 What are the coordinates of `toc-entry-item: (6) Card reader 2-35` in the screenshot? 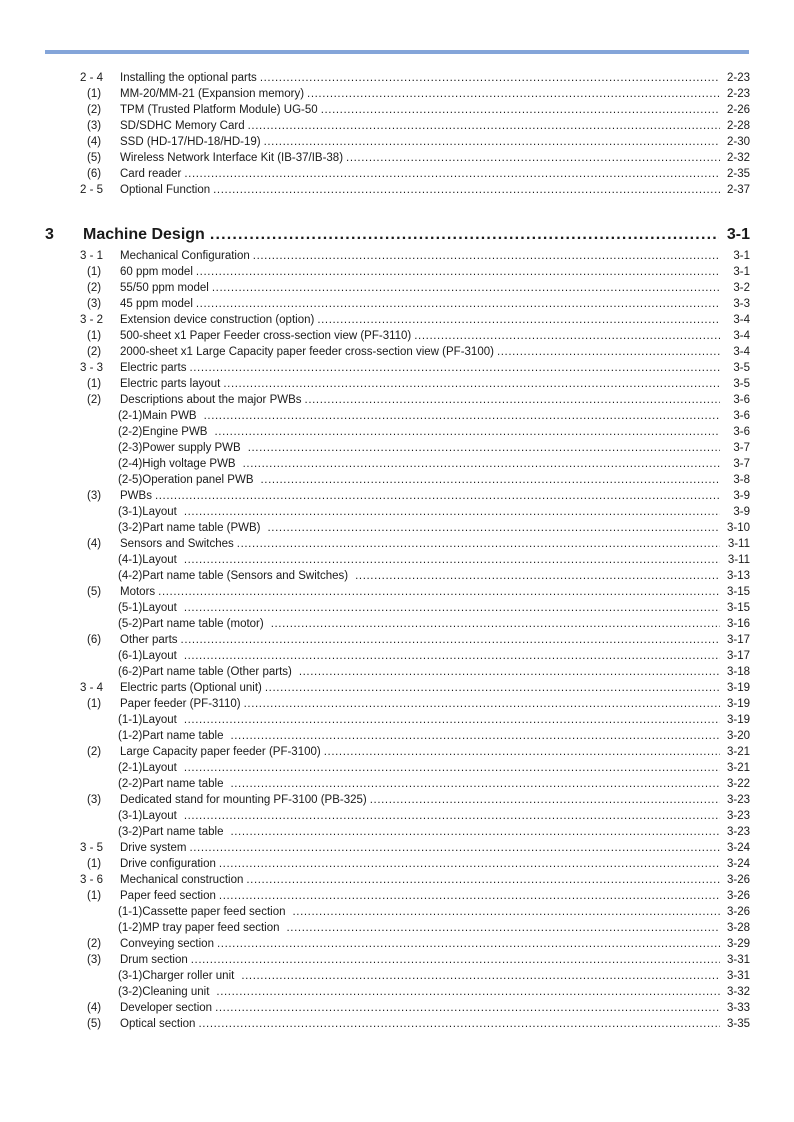 It's located at (415, 174).